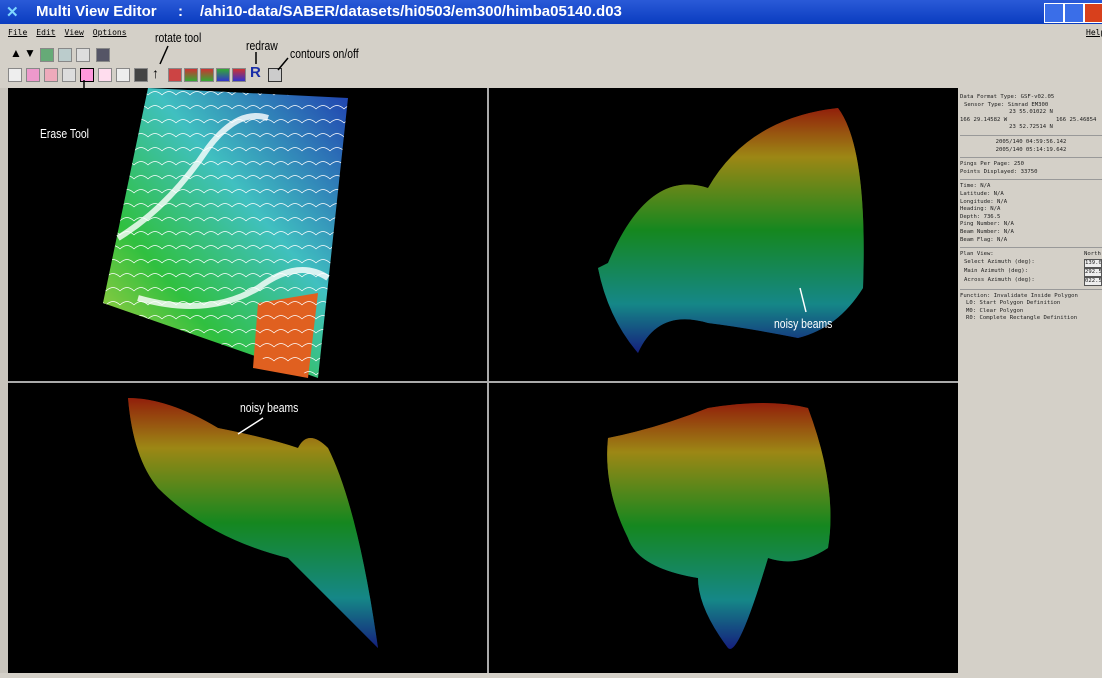  What do you see at coordinates (262, 45) in the screenshot?
I see `annotation: redraw` at bounding box center [262, 45].